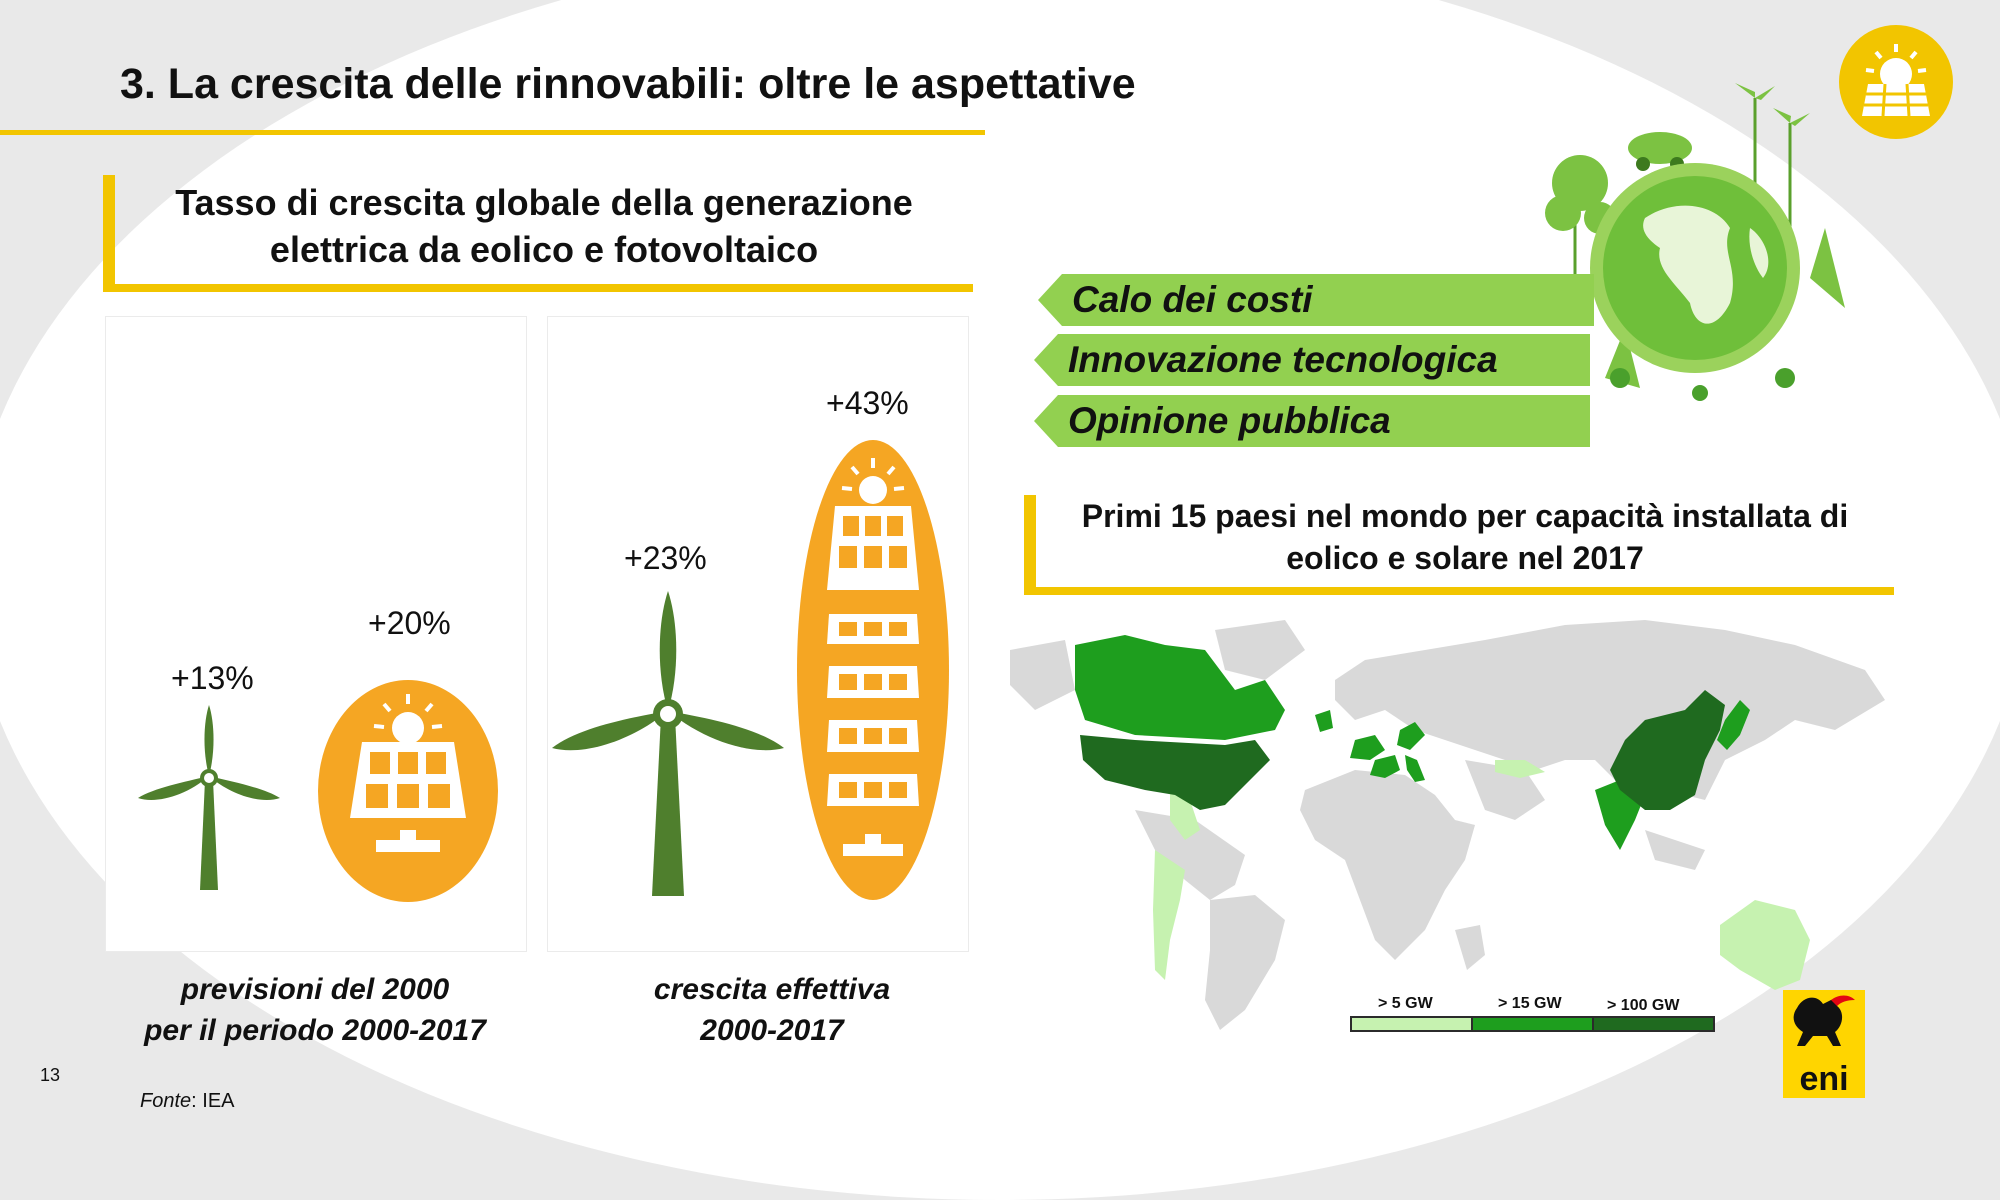 Image resolution: width=2000 pixels, height=1200 pixels. What do you see at coordinates (166, 1101) in the screenshot?
I see `source-label: Fonte` at bounding box center [166, 1101].